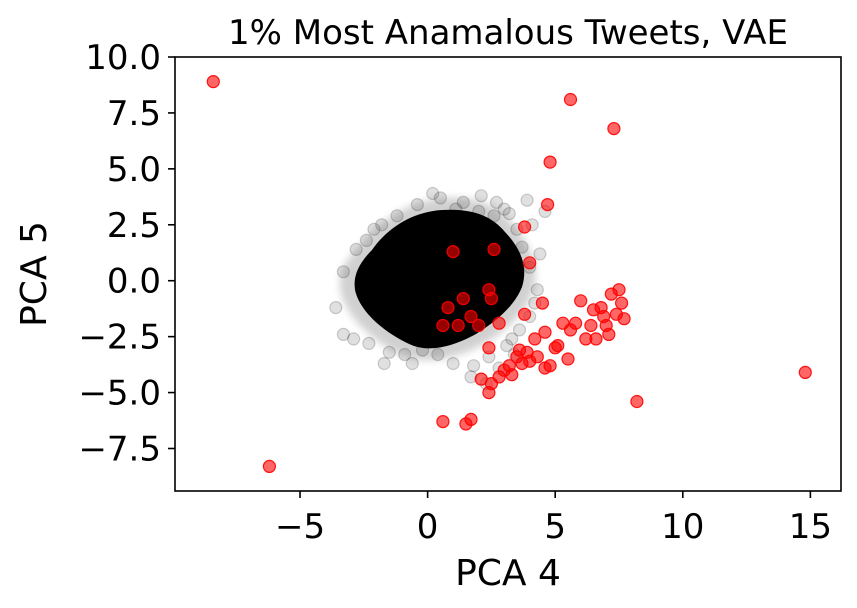 The image size is (857, 608). Describe the element at coordinates (682, 527) in the screenshot. I see `x-tick-label: 10` at that location.